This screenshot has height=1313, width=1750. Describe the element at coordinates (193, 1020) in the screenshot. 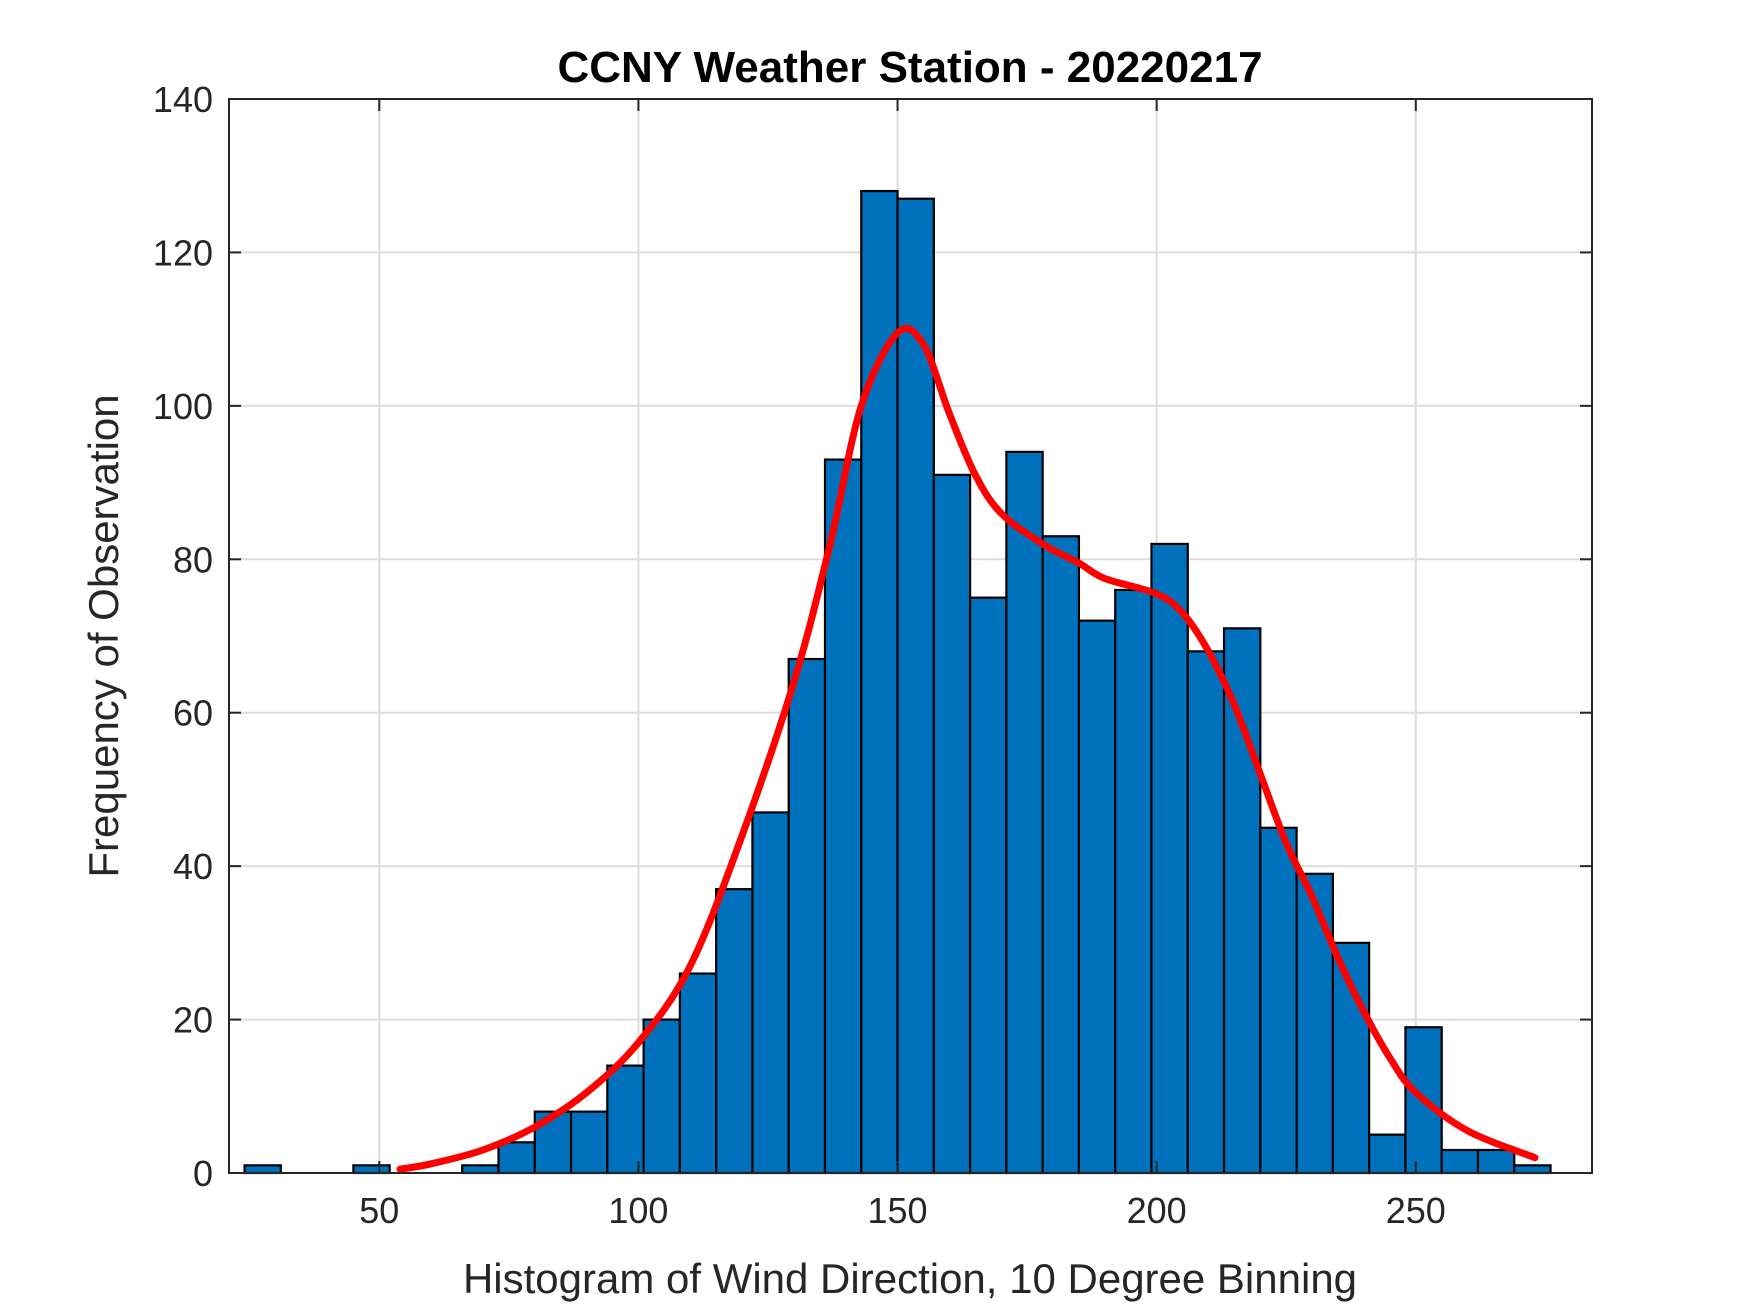

I see `y-tick-label: 20` at that location.